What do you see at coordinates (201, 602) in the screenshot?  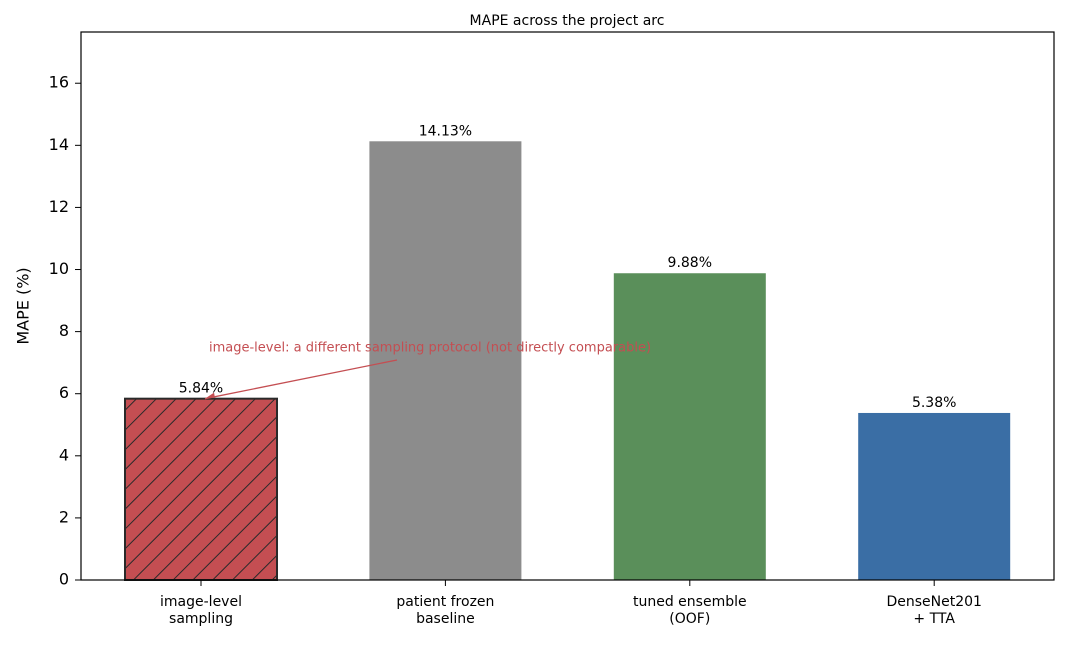 I see `x-tick-label-line: image-level` at bounding box center [201, 602].